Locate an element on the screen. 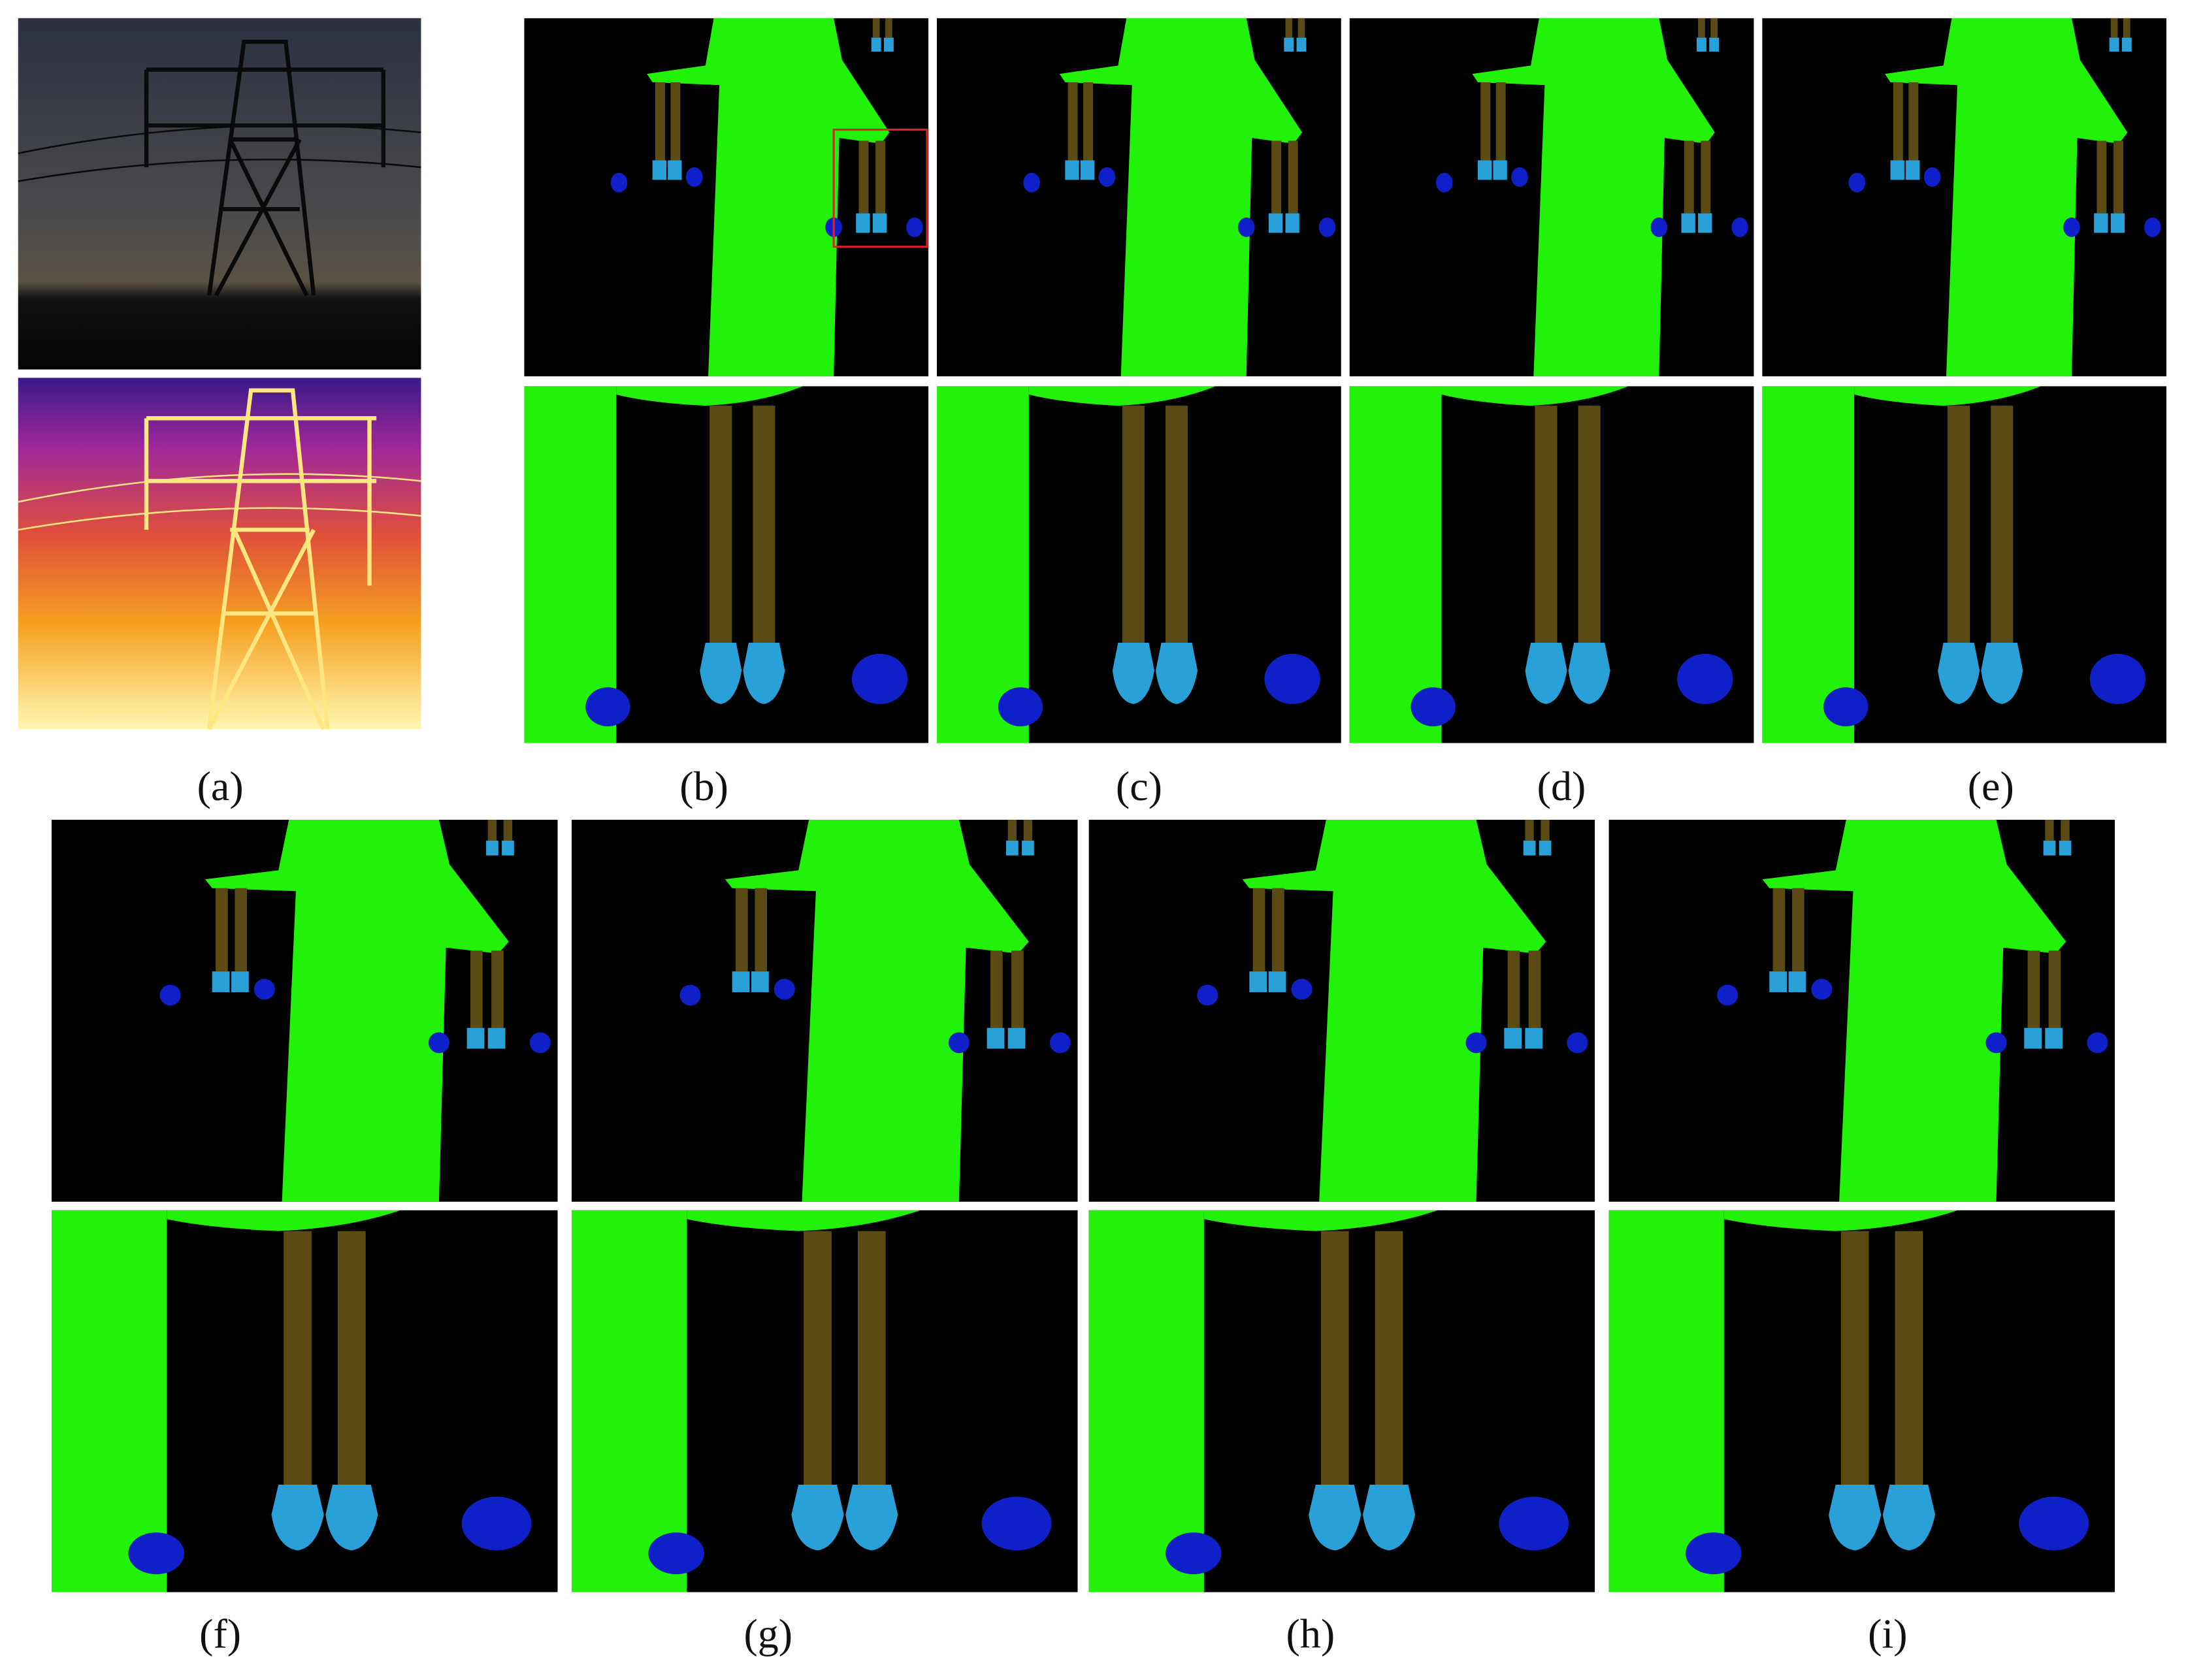 The width and height of the screenshot is (2186, 1680). seg-d-zoom is located at coordinates (1552, 564).